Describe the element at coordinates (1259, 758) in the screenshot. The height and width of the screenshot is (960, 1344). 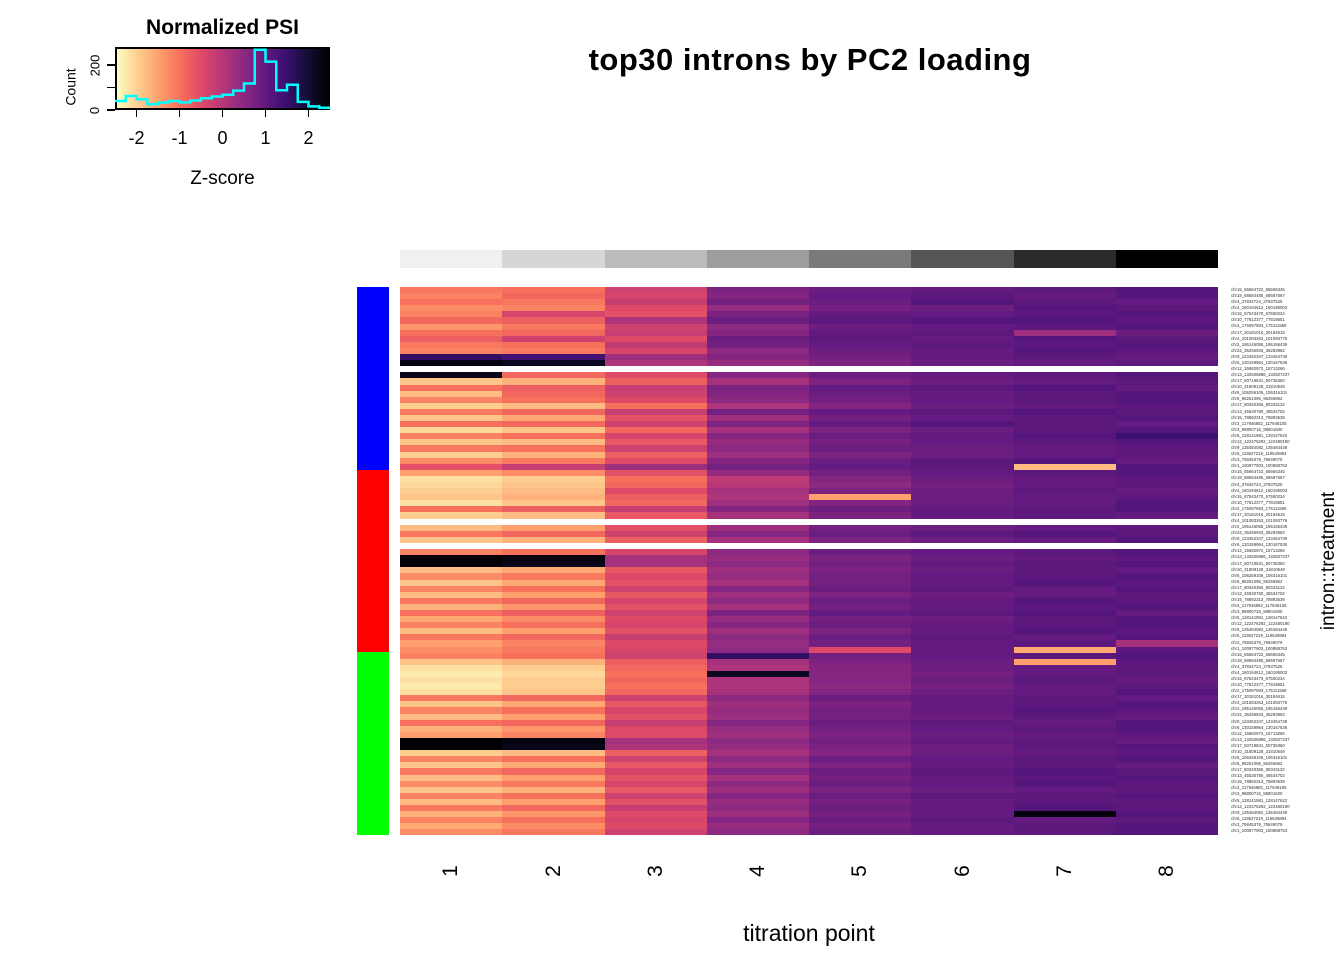
I see `row-label: chr6_106259106_106316101` at that location.